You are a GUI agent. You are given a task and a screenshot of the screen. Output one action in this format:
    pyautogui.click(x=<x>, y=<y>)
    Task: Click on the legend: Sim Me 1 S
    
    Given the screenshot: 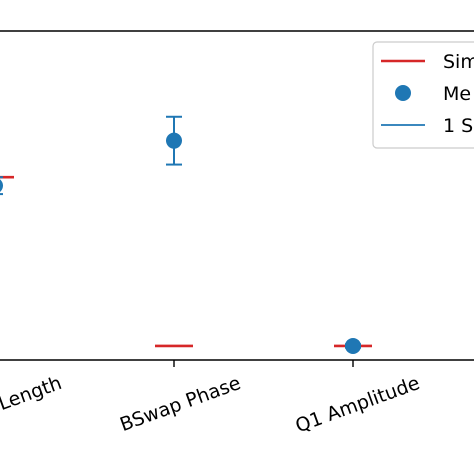 What is the action you would take?
    pyautogui.click(x=423, y=95)
    